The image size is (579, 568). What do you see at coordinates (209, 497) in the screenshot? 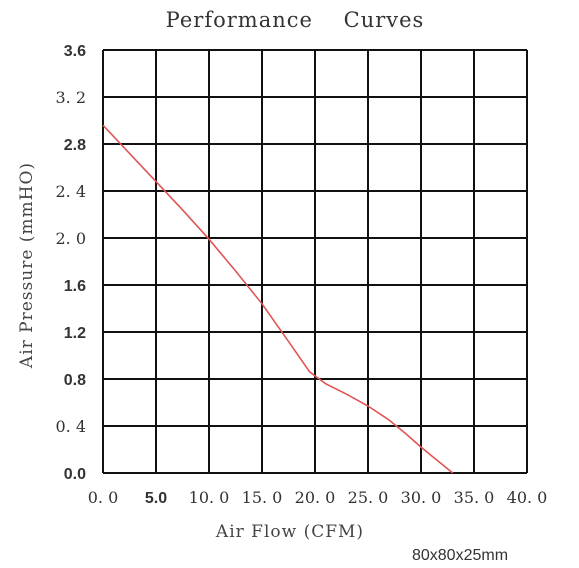
I see `x-tick-label: 10. 0` at bounding box center [209, 497].